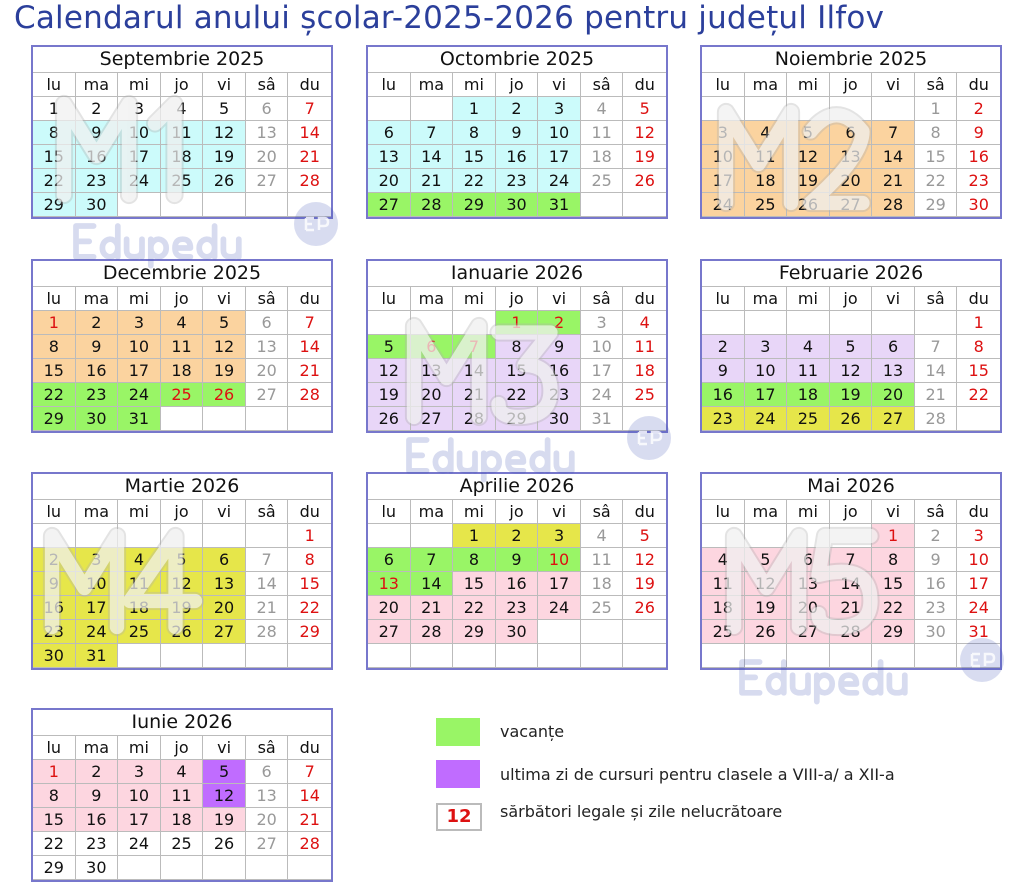 Image resolution: width=1024 pixels, height=889 pixels. I want to click on legend-vacation-swatch, so click(458, 732).